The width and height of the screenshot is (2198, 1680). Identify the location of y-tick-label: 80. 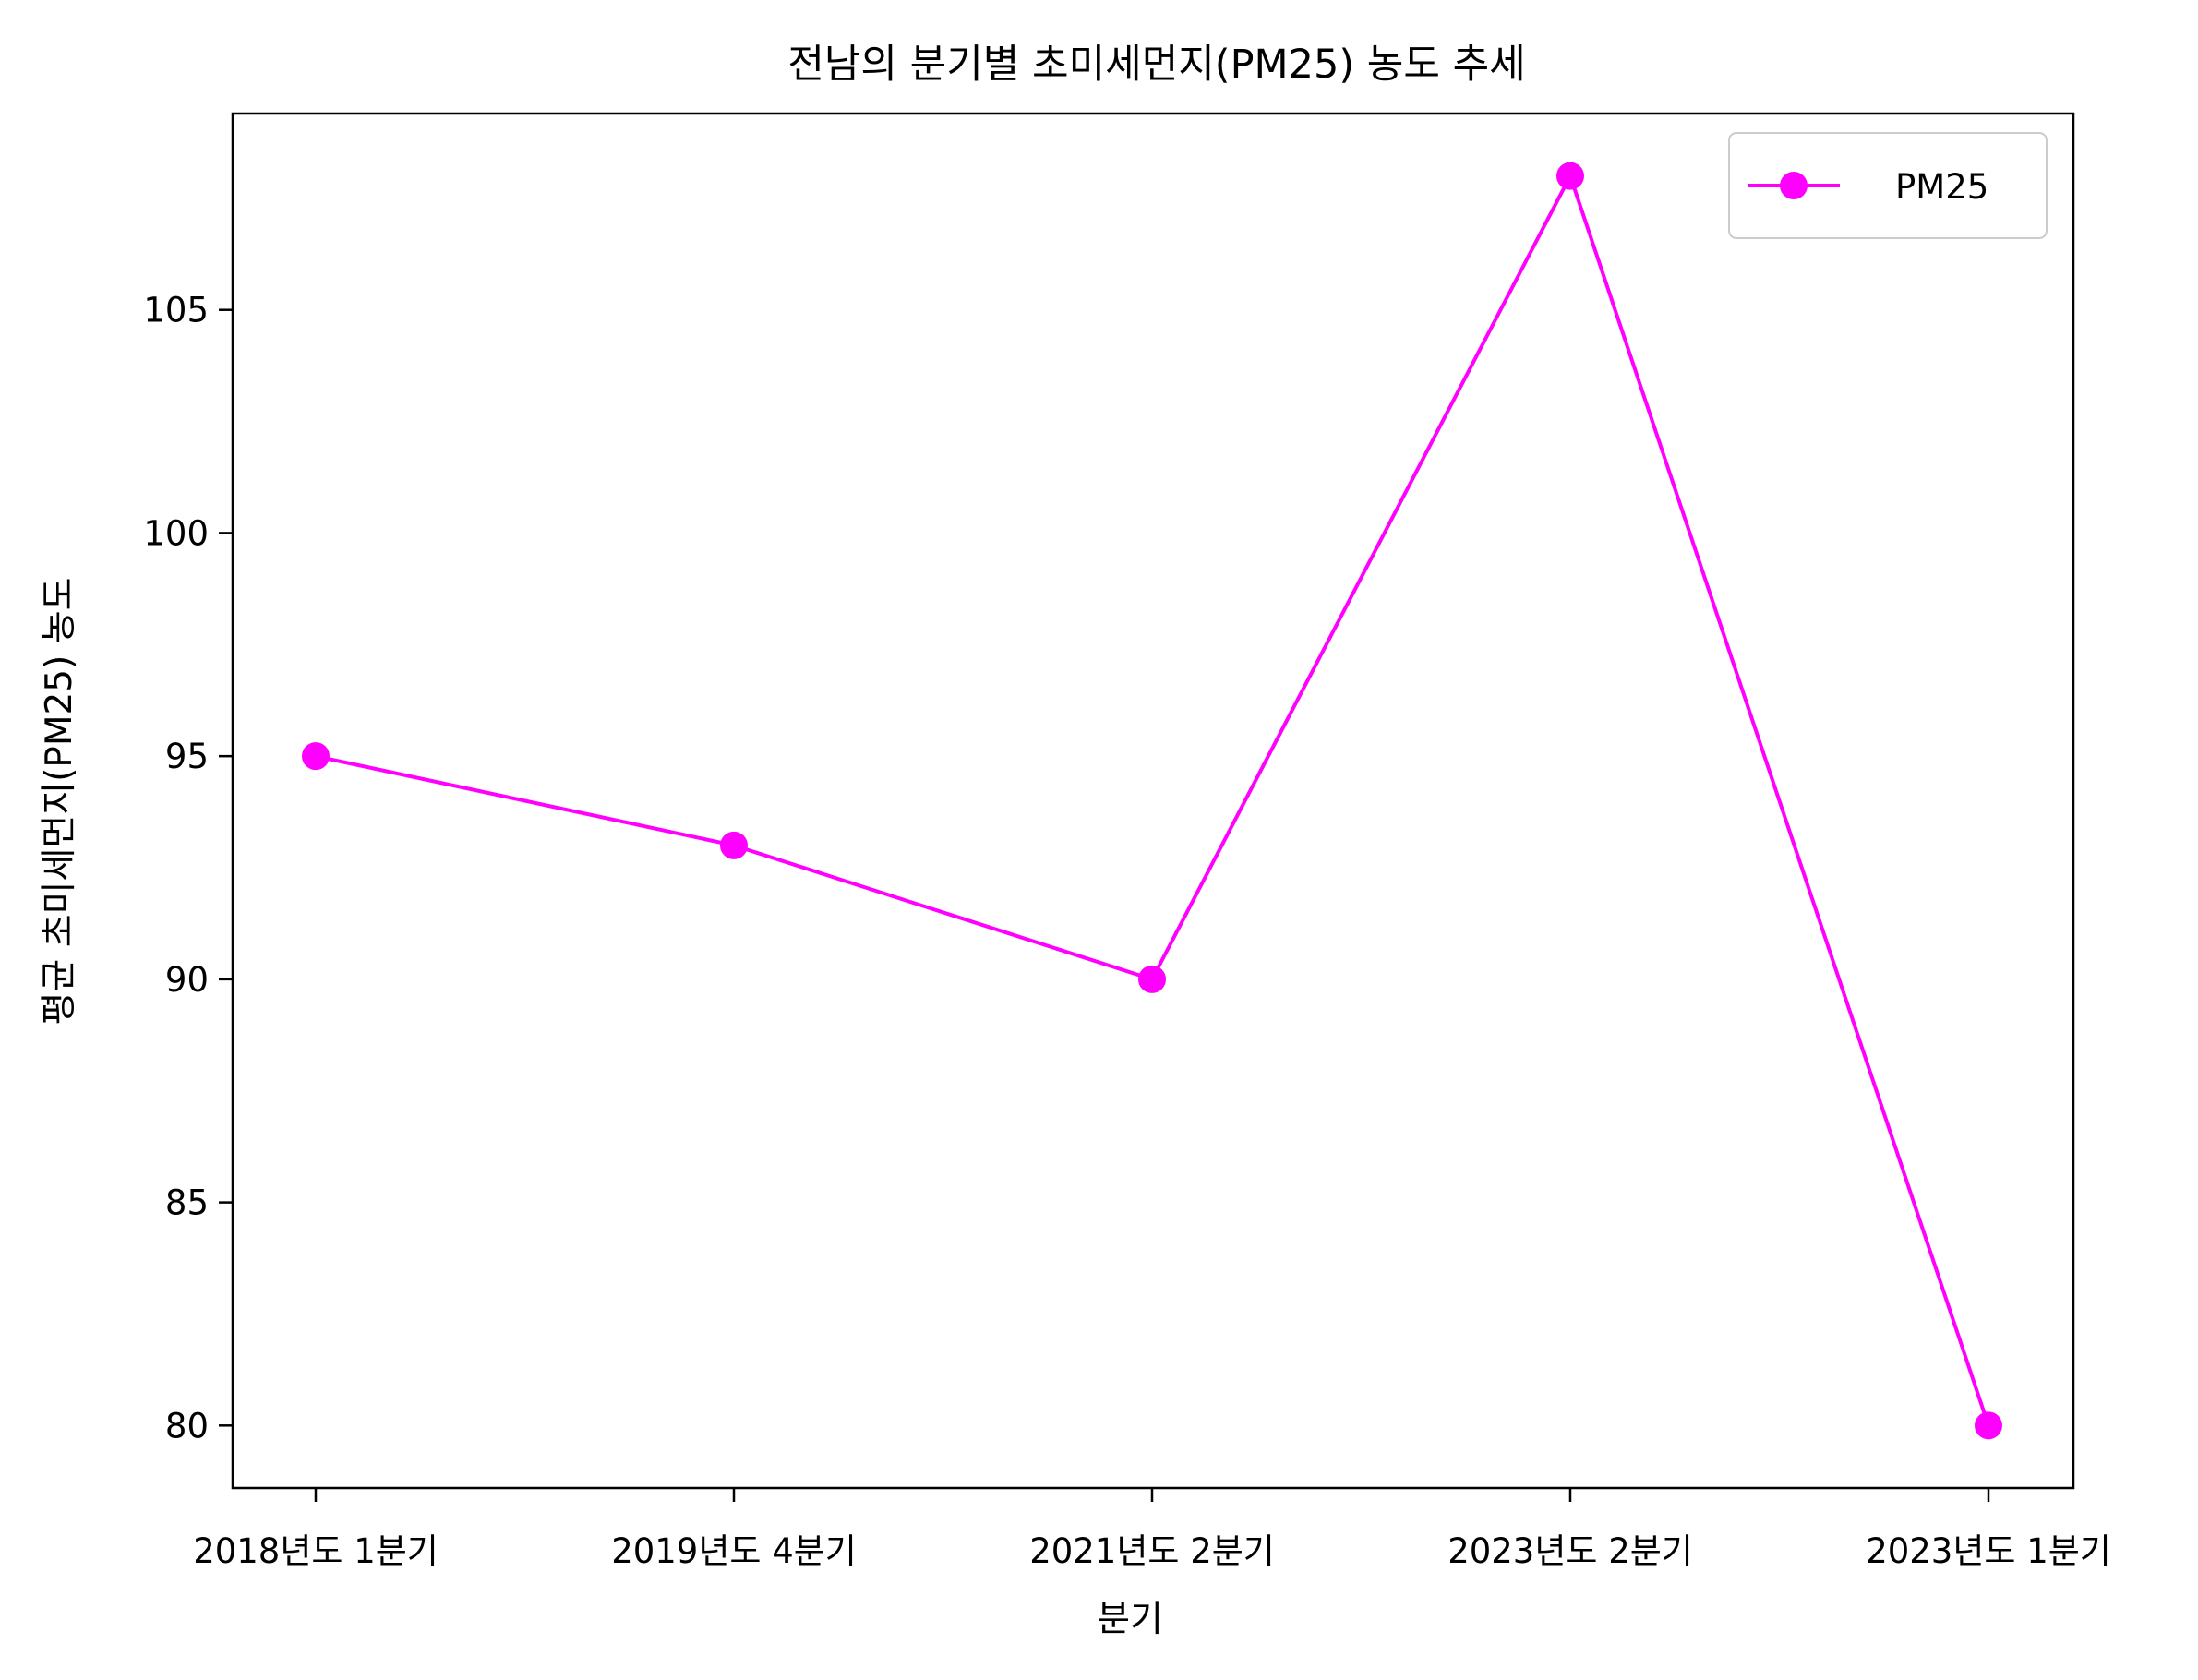
(187, 1426).